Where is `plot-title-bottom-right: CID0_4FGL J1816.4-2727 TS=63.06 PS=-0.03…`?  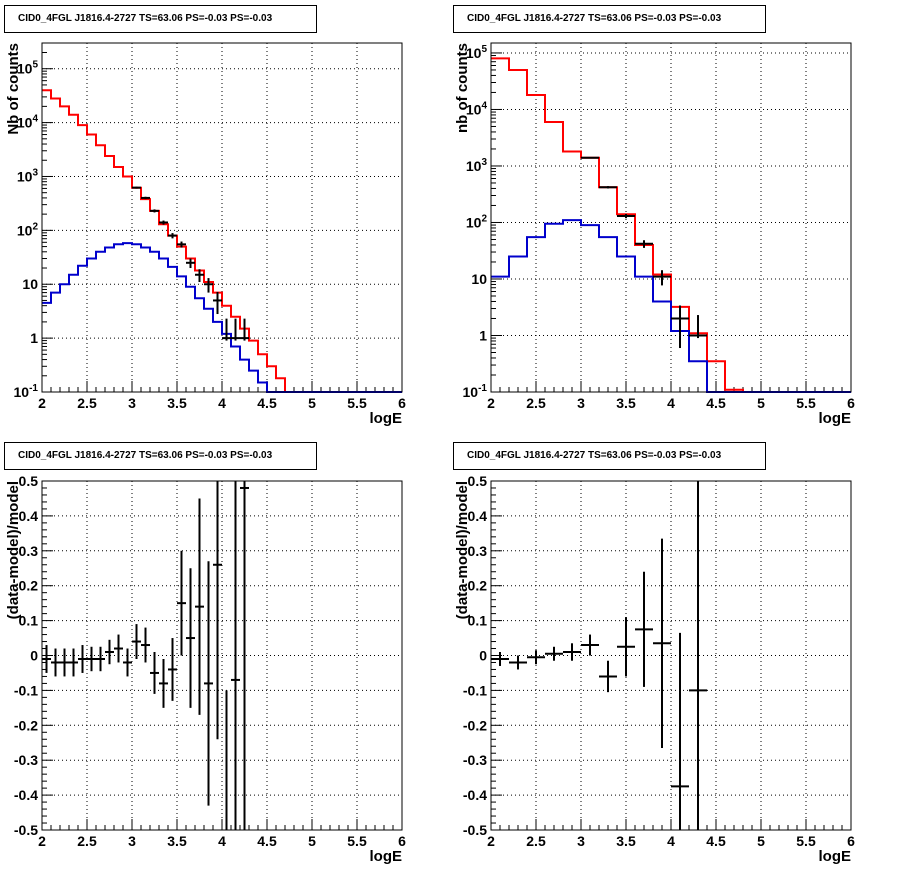 plot-title-bottom-right: CID0_4FGL J1816.4-2727 TS=63.06 PS=-0.03… is located at coordinates (609, 456).